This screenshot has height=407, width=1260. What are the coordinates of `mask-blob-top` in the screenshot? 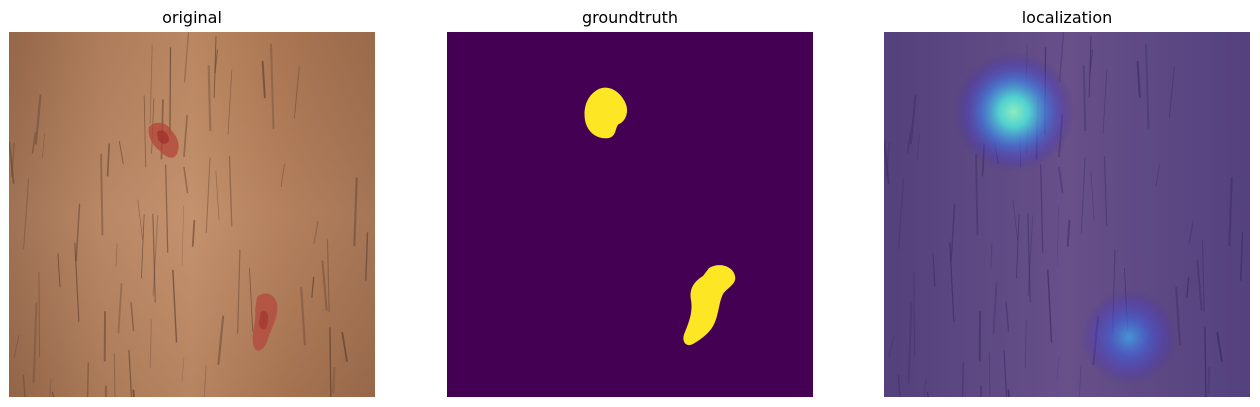 It's located at (606, 113).